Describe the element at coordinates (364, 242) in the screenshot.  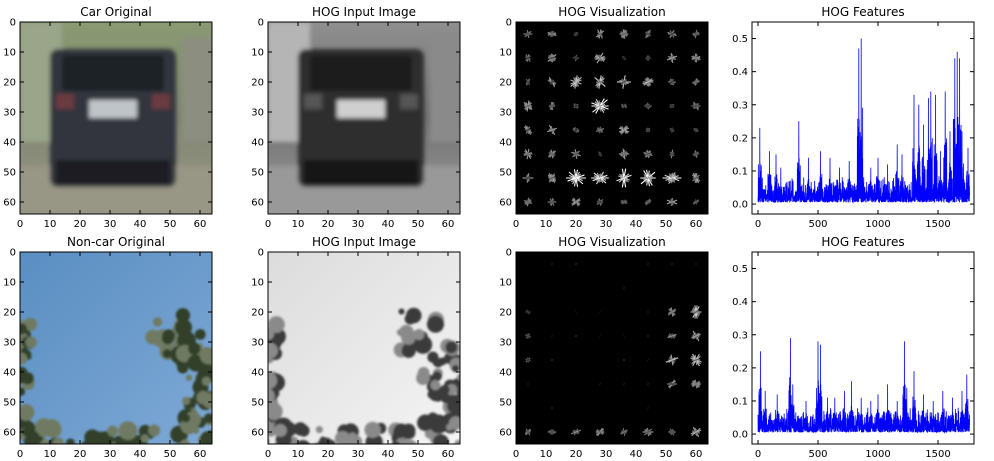
I see `subplot-title: HOG Input Image` at that location.